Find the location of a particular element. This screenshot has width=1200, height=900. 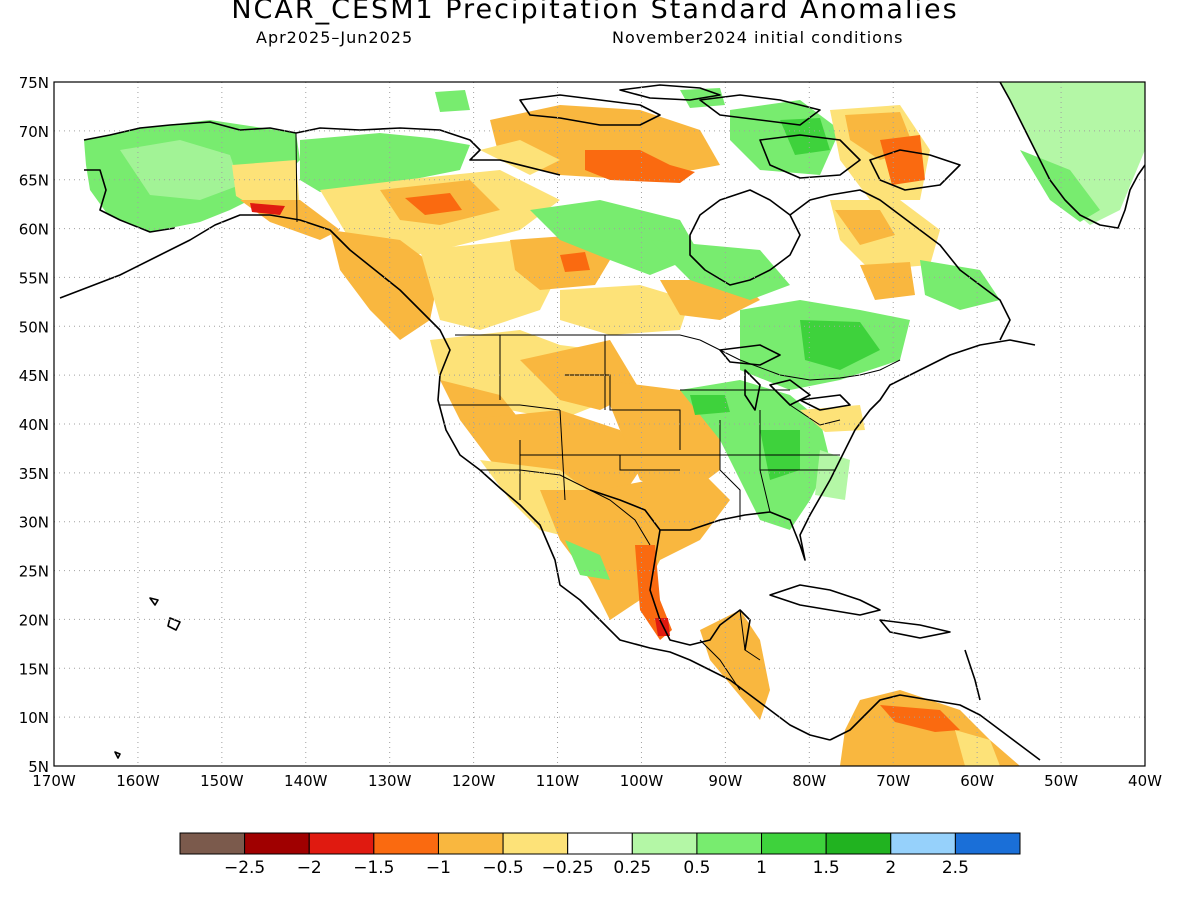

lon-tick-label: 110W is located at coordinates (558, 781).